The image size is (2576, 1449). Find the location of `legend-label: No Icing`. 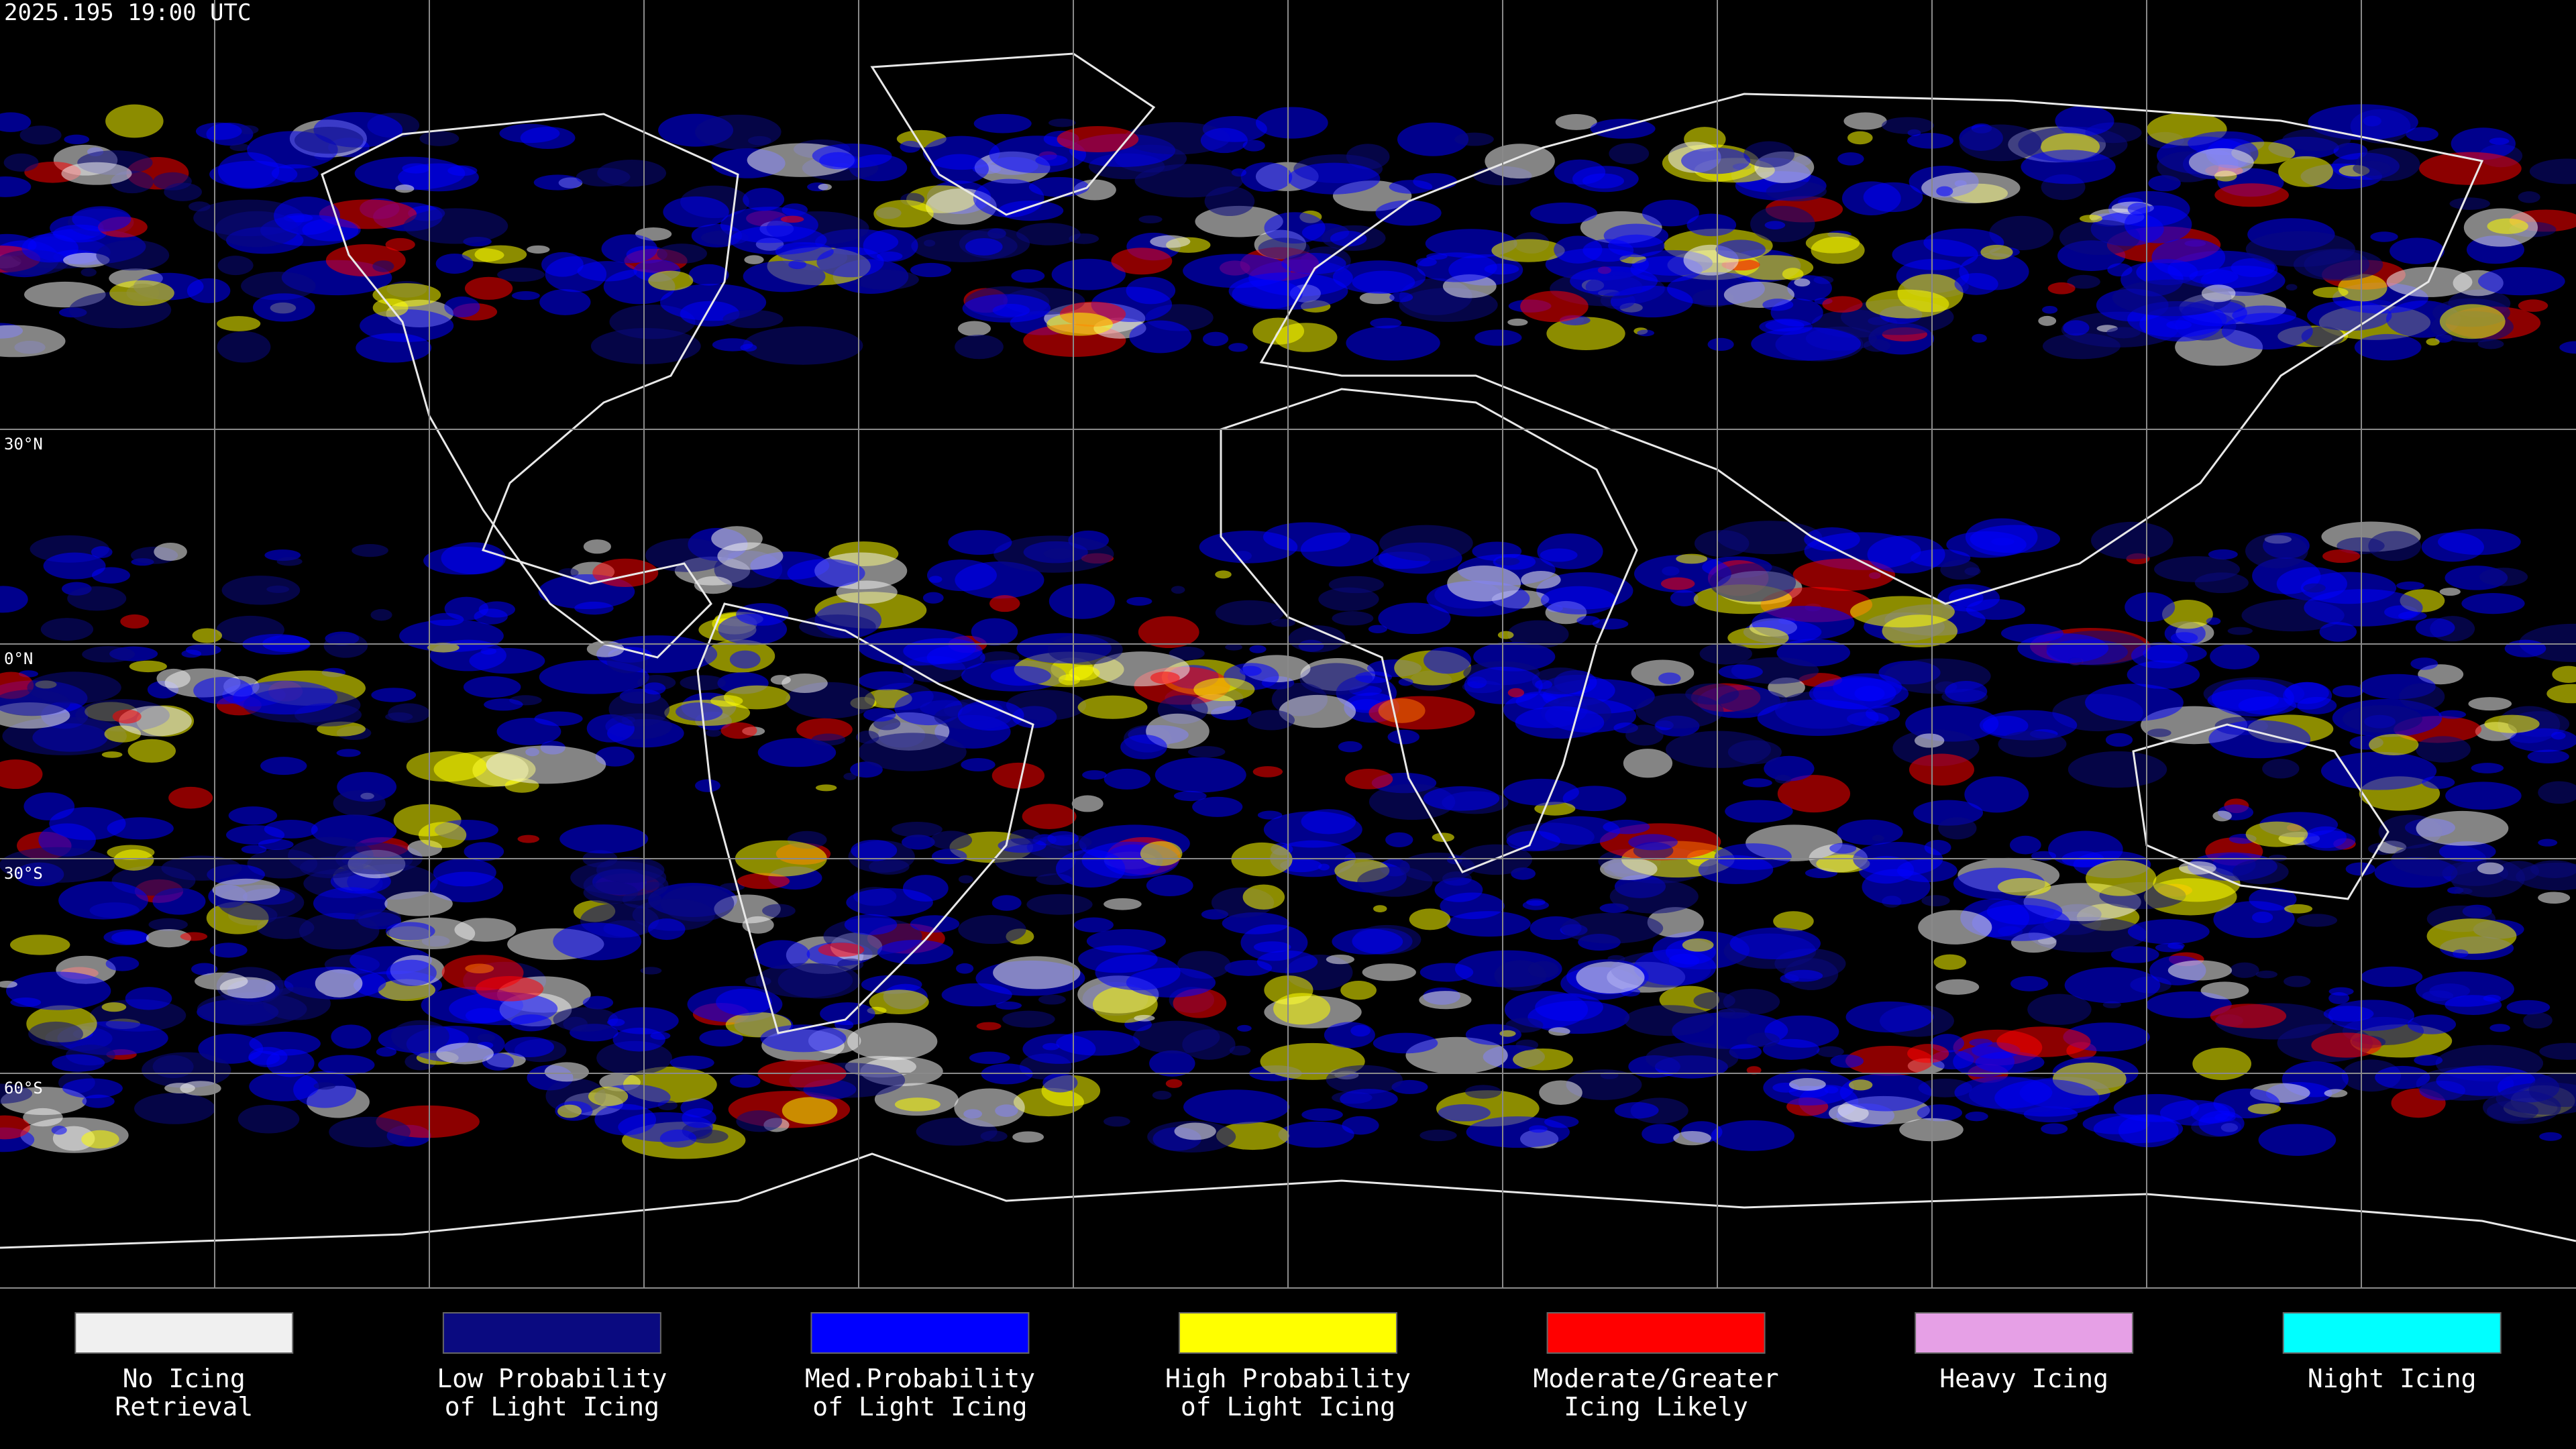

legend-label: No Icing is located at coordinates (184, 1378).